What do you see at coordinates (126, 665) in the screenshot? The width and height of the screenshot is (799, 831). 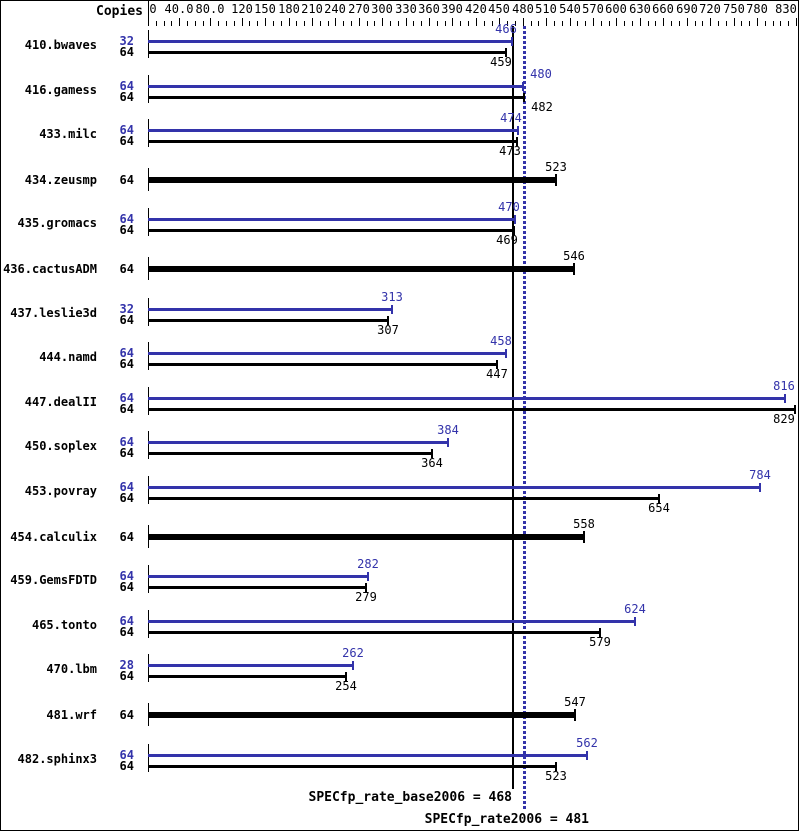 I see `copies-label-peak: 28` at bounding box center [126, 665].